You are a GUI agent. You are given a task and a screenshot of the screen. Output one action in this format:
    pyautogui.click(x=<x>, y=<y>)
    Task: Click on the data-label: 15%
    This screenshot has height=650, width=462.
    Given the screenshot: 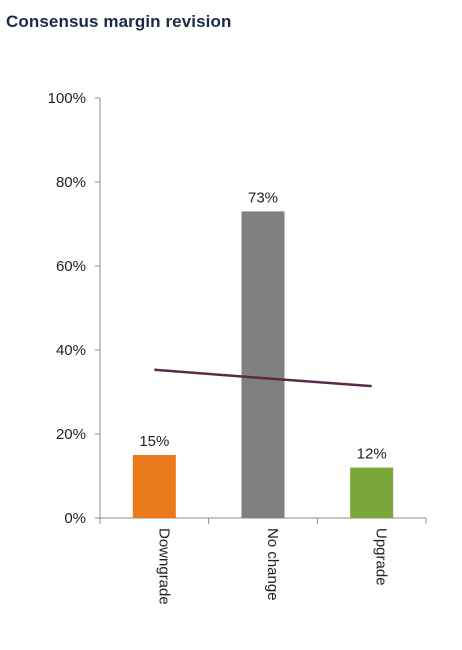 What is the action you would take?
    pyautogui.click(x=154, y=441)
    